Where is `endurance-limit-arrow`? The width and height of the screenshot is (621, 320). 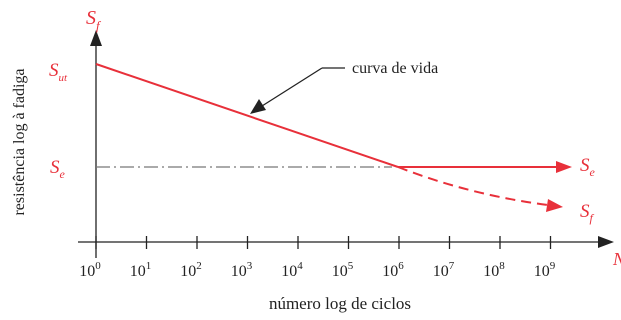 endurance-limit-arrow is located at coordinates (564, 167).